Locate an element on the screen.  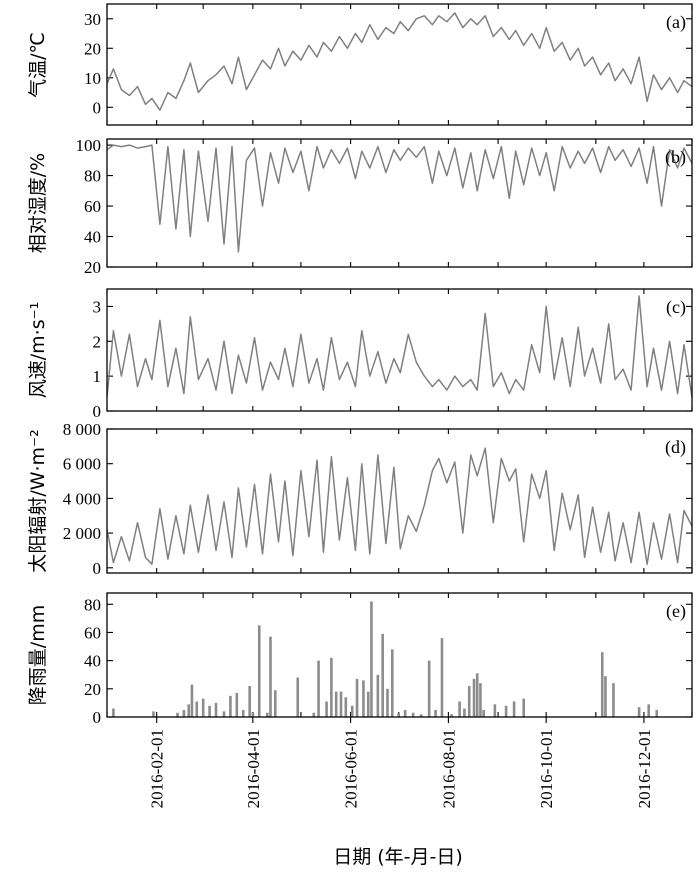
panel-c: 0 1 2 3 (c) 风速/m·s⁻¹ is located at coordinates (360, 354).